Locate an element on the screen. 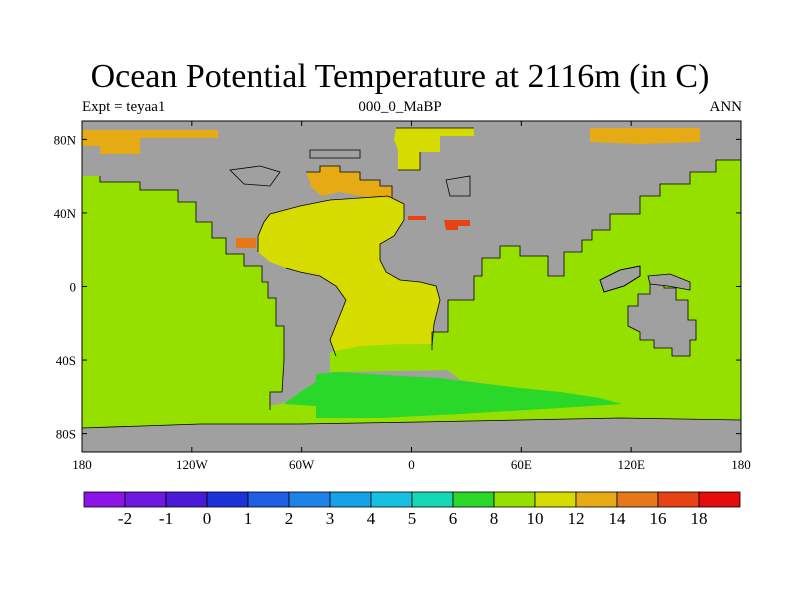 The width and height of the screenshot is (800, 600). y-tick-label: 0 is located at coordinates (73, 287).